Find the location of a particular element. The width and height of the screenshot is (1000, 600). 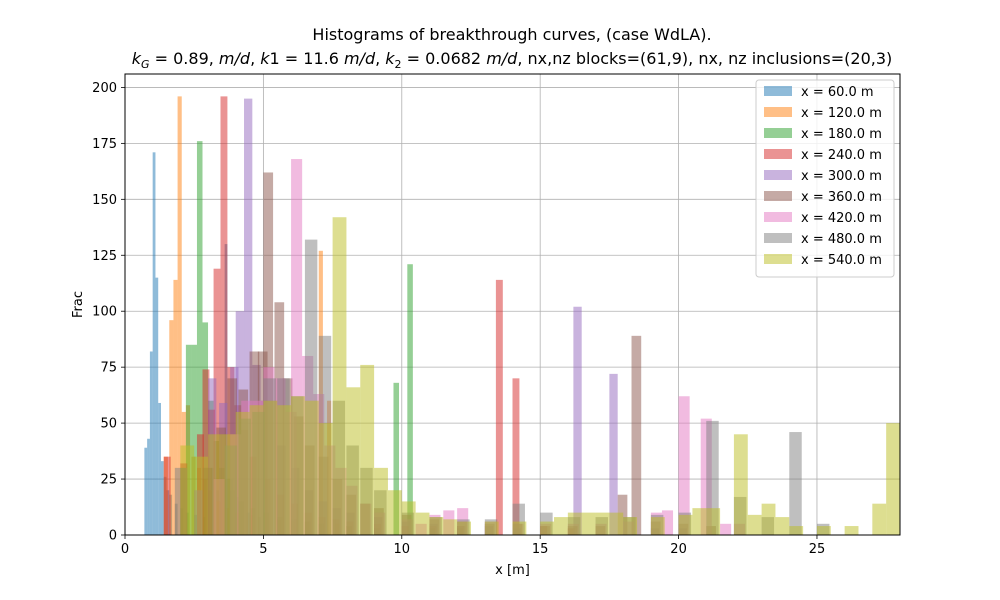

subtitle-kG-symbol: k is located at coordinates (137, 58).